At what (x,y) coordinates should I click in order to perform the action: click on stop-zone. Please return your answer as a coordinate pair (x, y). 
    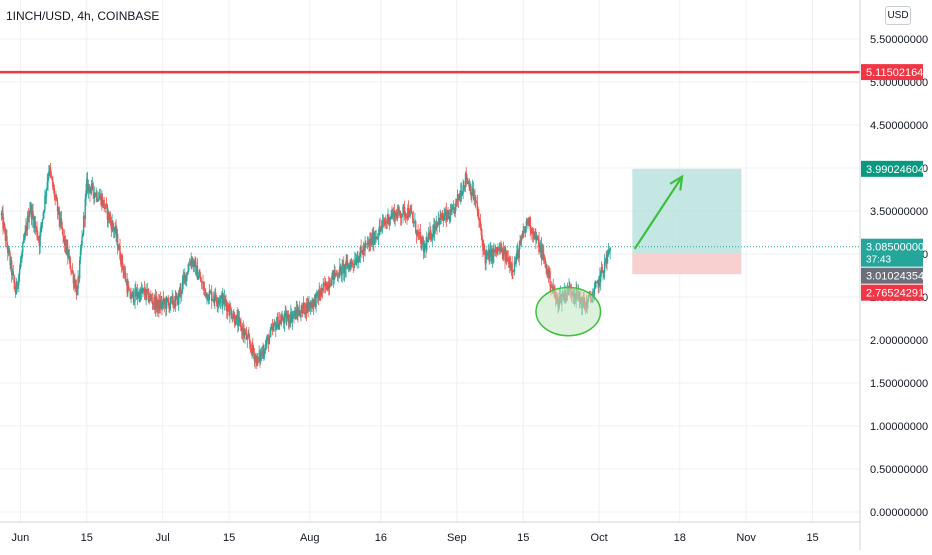
    Looking at the image, I should click on (687, 264).